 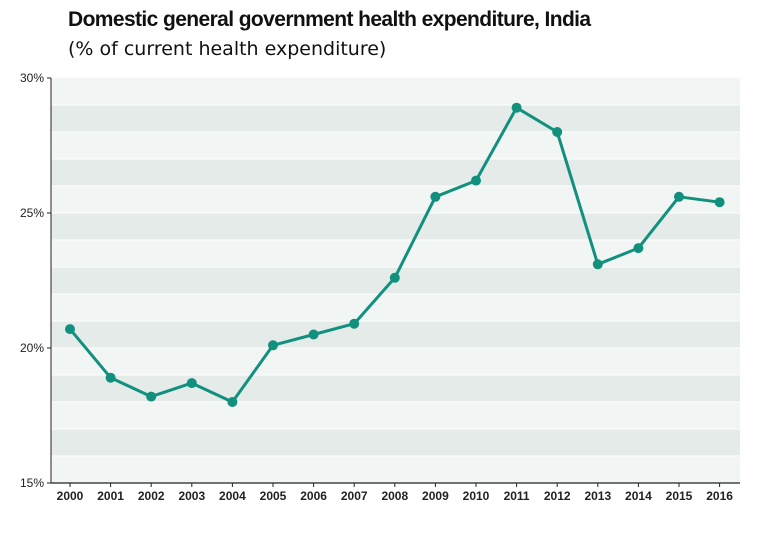 What do you see at coordinates (476, 496) in the screenshot?
I see `x-tick-label: 2010` at bounding box center [476, 496].